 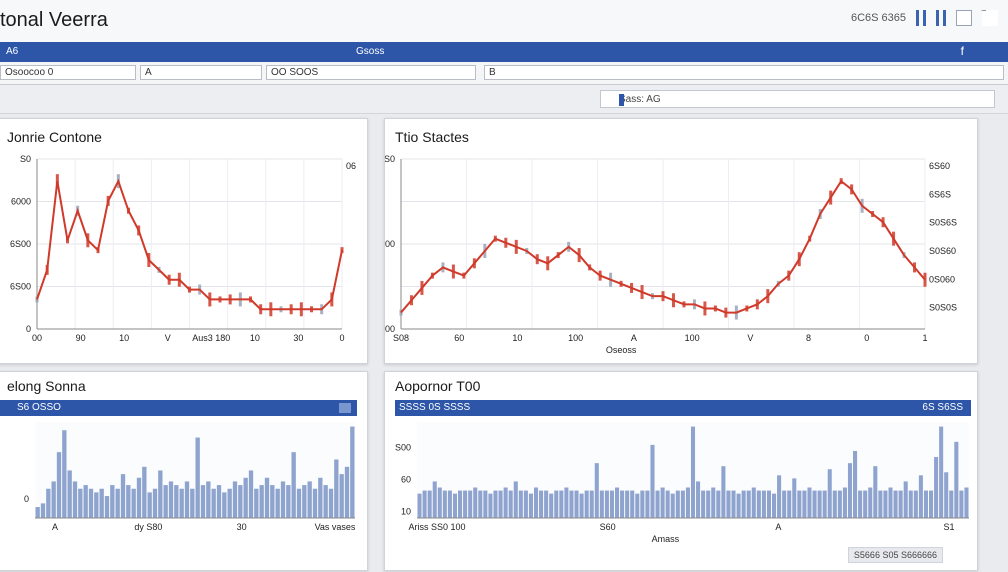 I want to click on x-tick-label: dy S80, so click(x=148, y=527).